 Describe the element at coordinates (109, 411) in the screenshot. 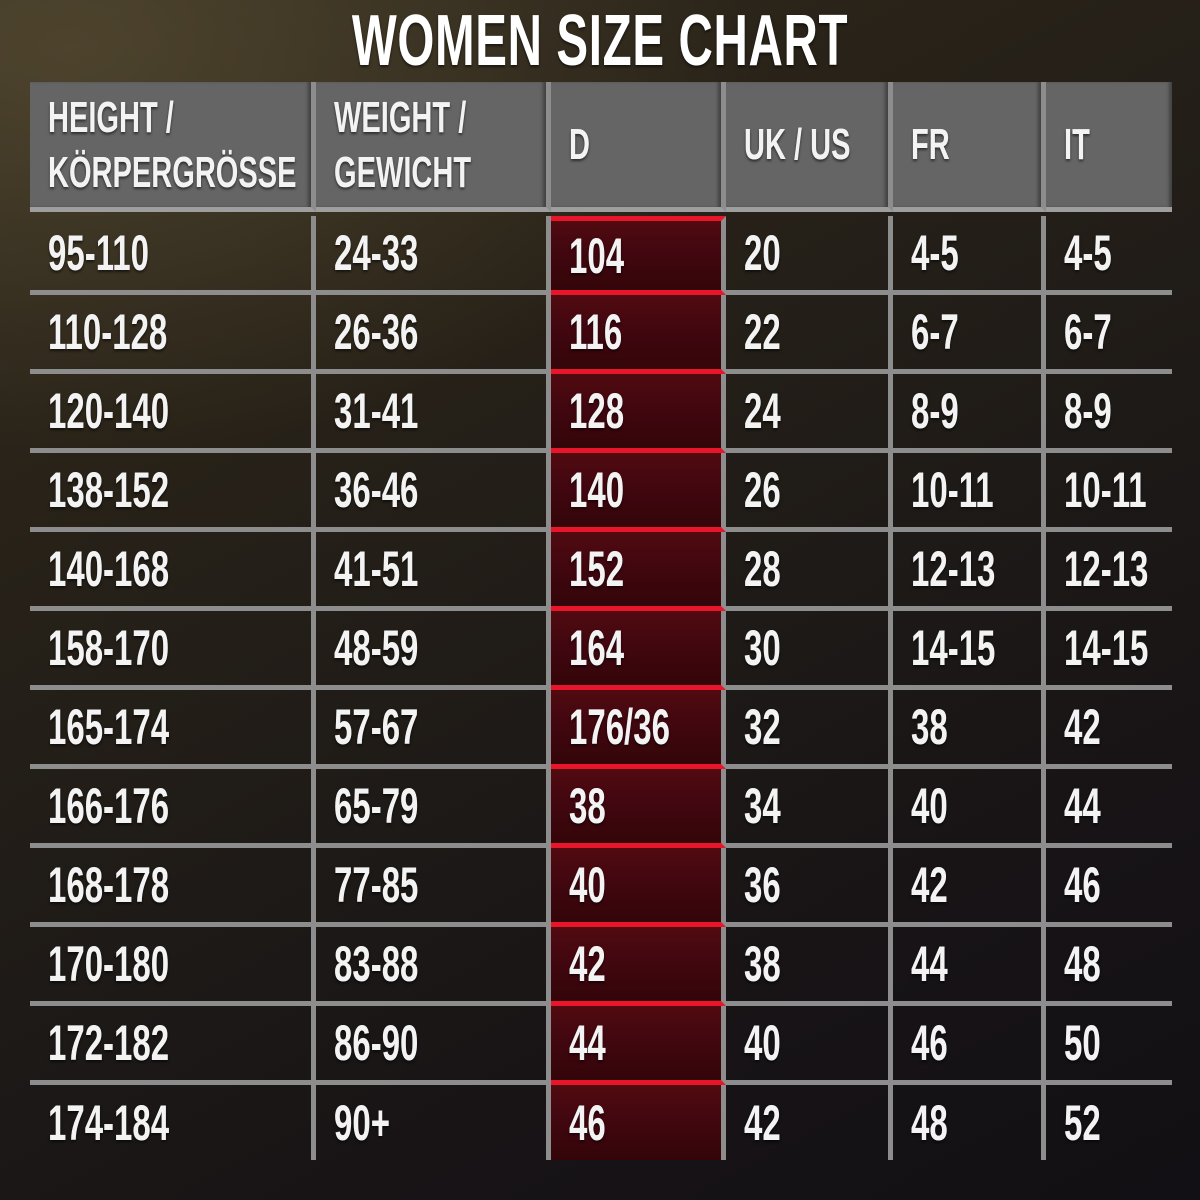

I see `table-cell-value: 120-140` at that location.